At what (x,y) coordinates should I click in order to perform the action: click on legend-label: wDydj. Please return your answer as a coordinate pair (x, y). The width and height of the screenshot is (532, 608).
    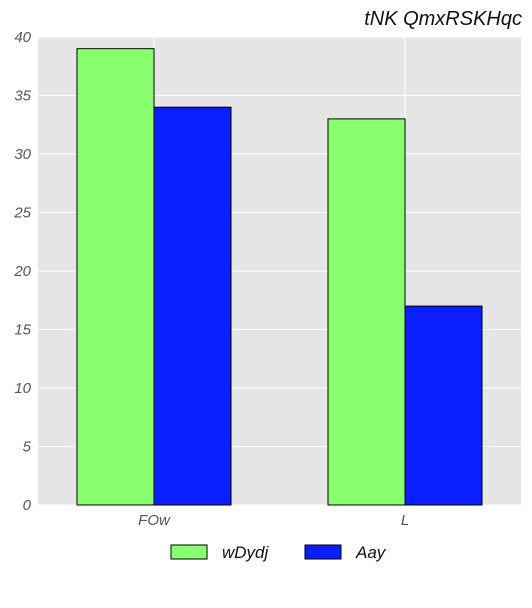
    Looking at the image, I should click on (246, 552).